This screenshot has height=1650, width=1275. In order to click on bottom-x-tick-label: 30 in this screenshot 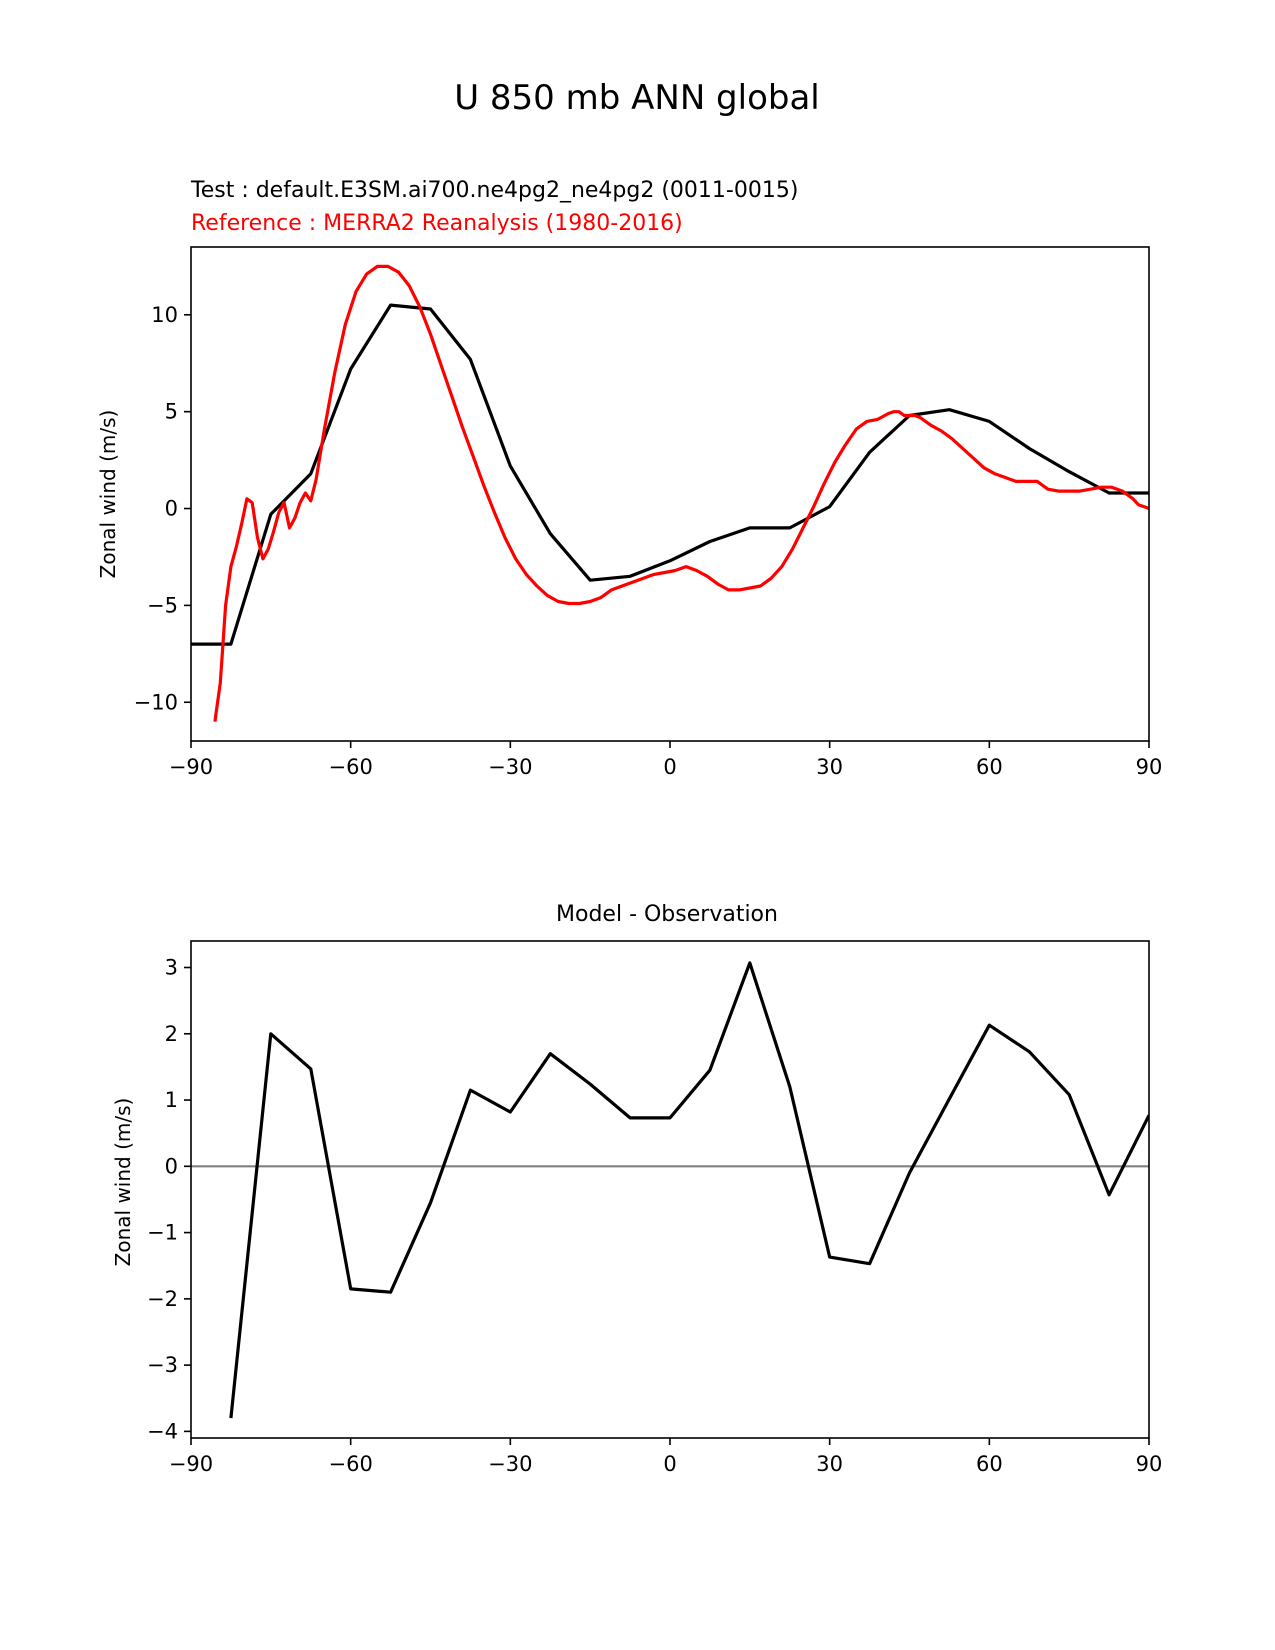, I will do `click(829, 1464)`.